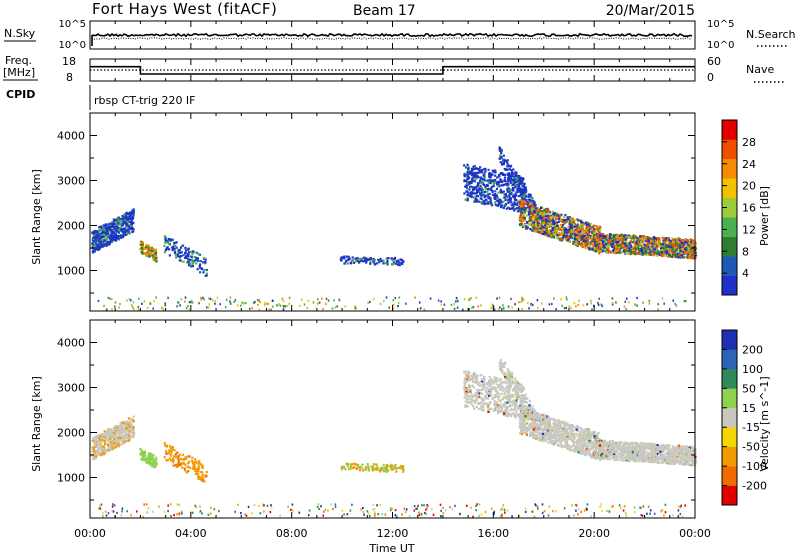 The height and width of the screenshot is (558, 800). Describe the element at coordinates (710, 77) in the screenshot. I see `nave-tick-bottom: 0` at that location.